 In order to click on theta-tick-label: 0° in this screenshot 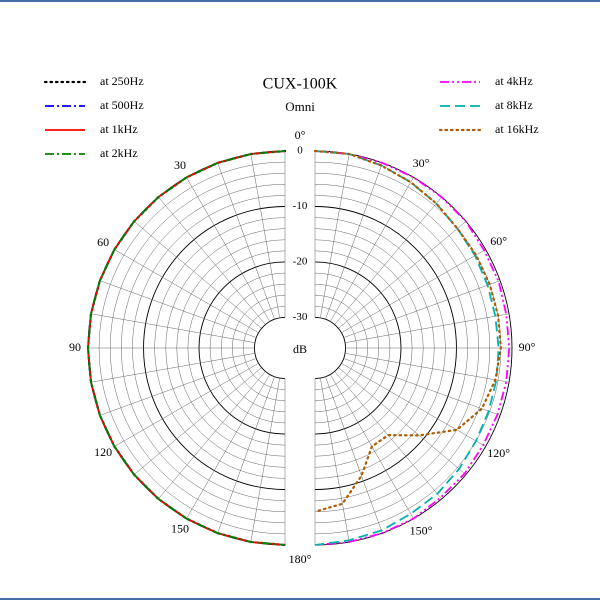, I will do `click(300, 135)`.